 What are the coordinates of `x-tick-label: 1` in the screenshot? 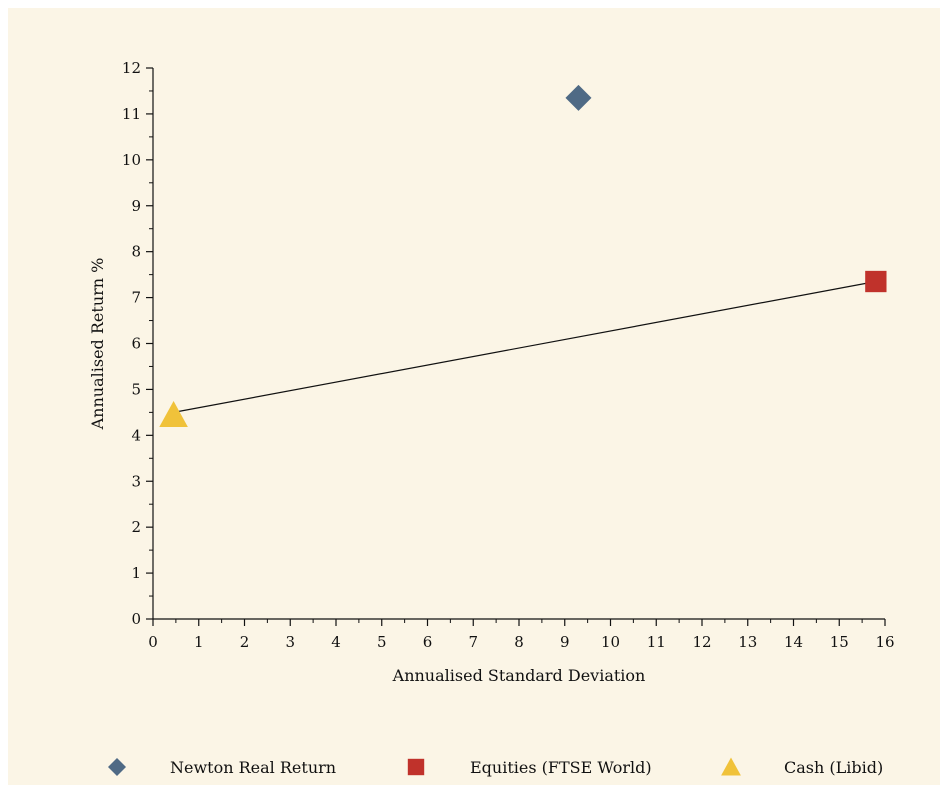 It's located at (199, 642).